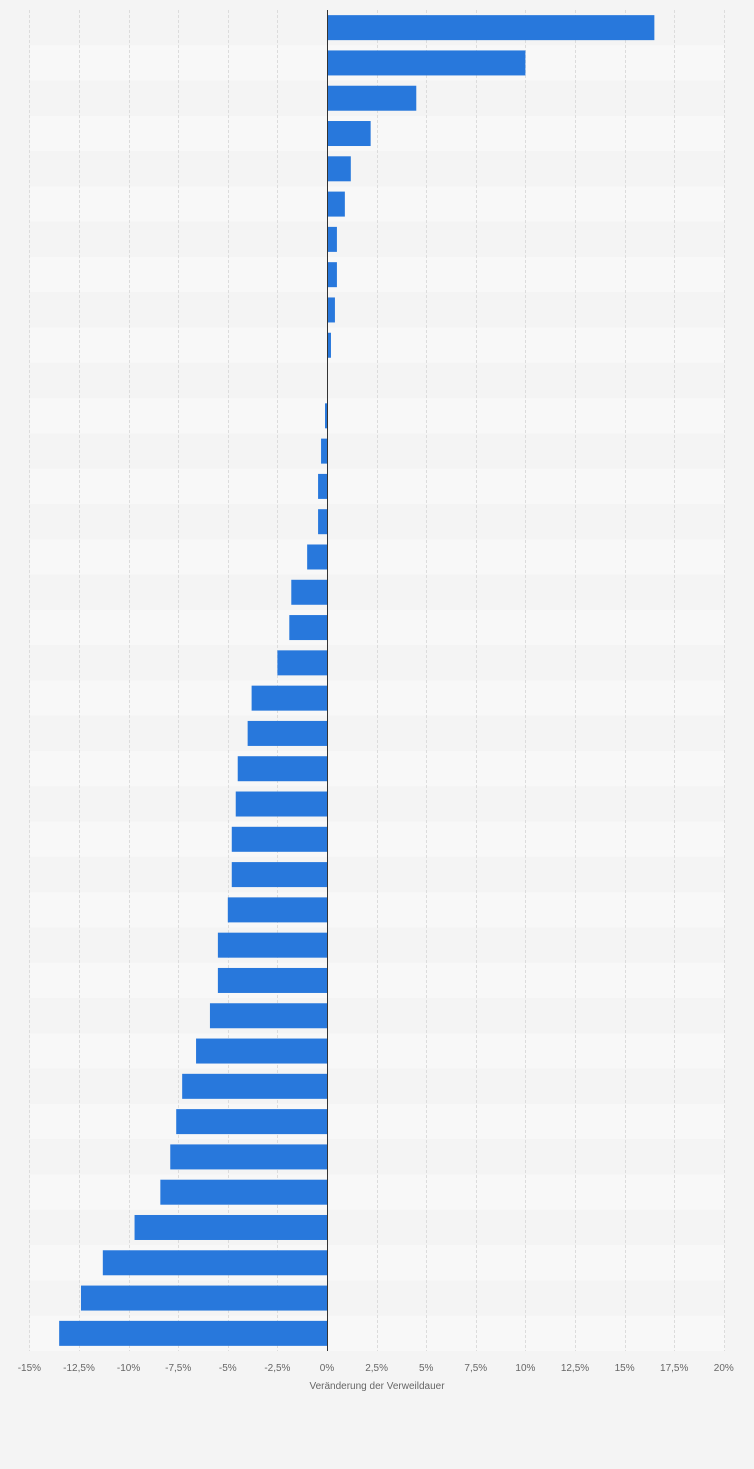 This screenshot has height=1469, width=754. What do you see at coordinates (674, 1368) in the screenshot?
I see `x-tick-label: 17,5%` at bounding box center [674, 1368].